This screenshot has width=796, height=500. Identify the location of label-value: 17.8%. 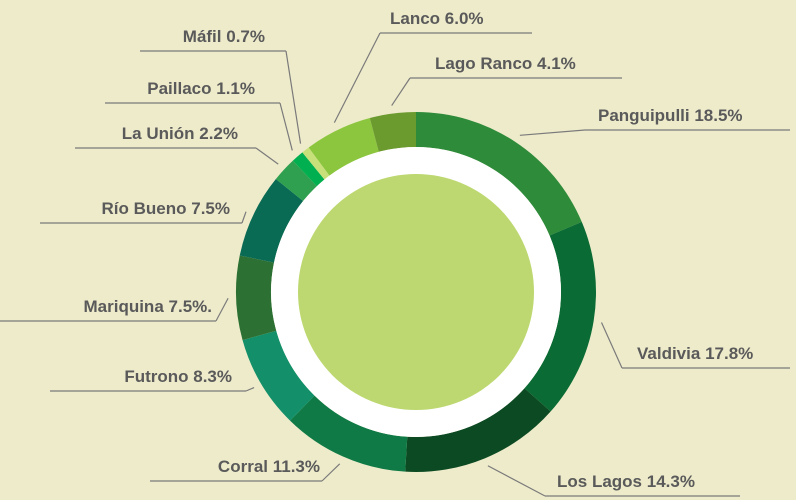
(729, 353).